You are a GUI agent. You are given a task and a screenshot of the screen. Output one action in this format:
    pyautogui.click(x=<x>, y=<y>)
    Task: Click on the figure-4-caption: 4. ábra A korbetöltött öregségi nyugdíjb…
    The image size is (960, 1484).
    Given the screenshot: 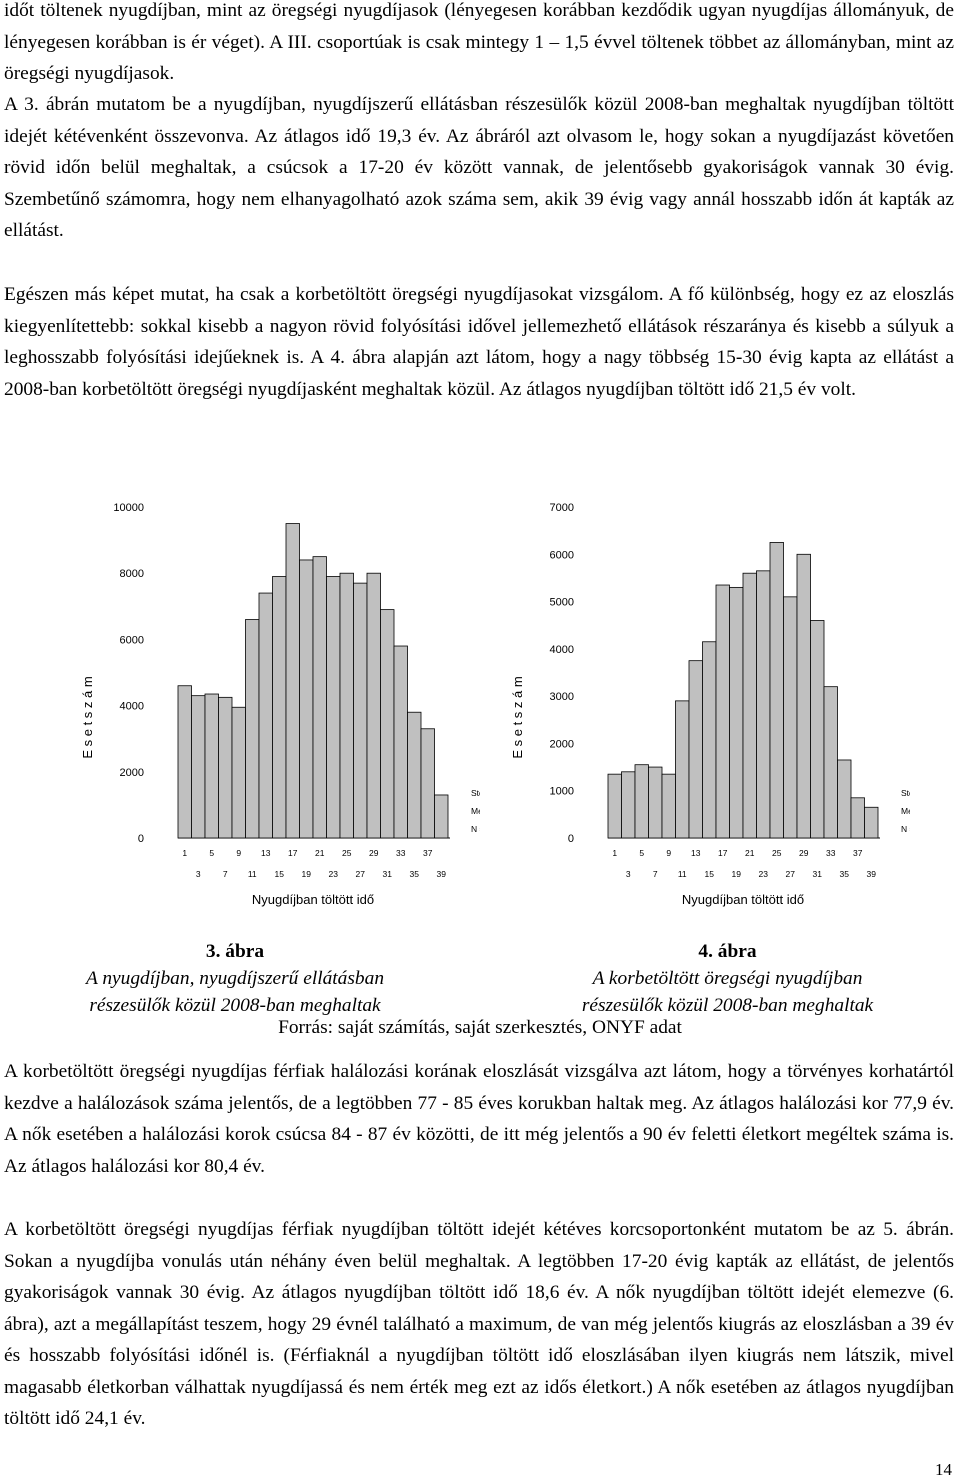 What is the action you would take?
    pyautogui.click(x=727, y=978)
    